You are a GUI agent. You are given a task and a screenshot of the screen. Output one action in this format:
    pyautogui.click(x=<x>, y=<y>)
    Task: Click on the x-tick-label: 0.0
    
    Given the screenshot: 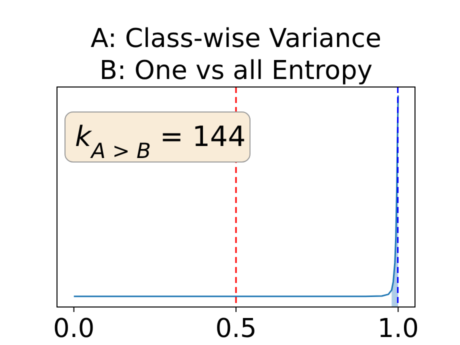 What is the action you would take?
    pyautogui.click(x=74, y=329)
    